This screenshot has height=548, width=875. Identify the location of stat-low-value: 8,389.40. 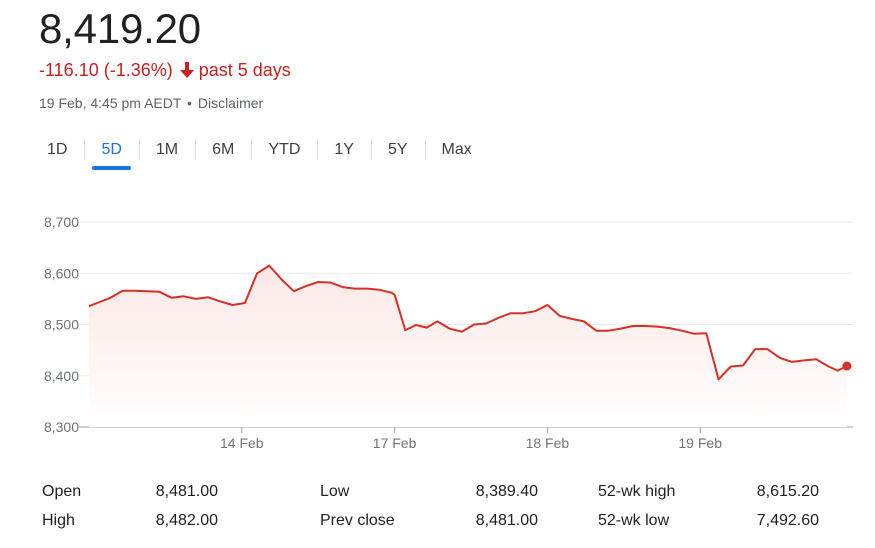
(506, 491).